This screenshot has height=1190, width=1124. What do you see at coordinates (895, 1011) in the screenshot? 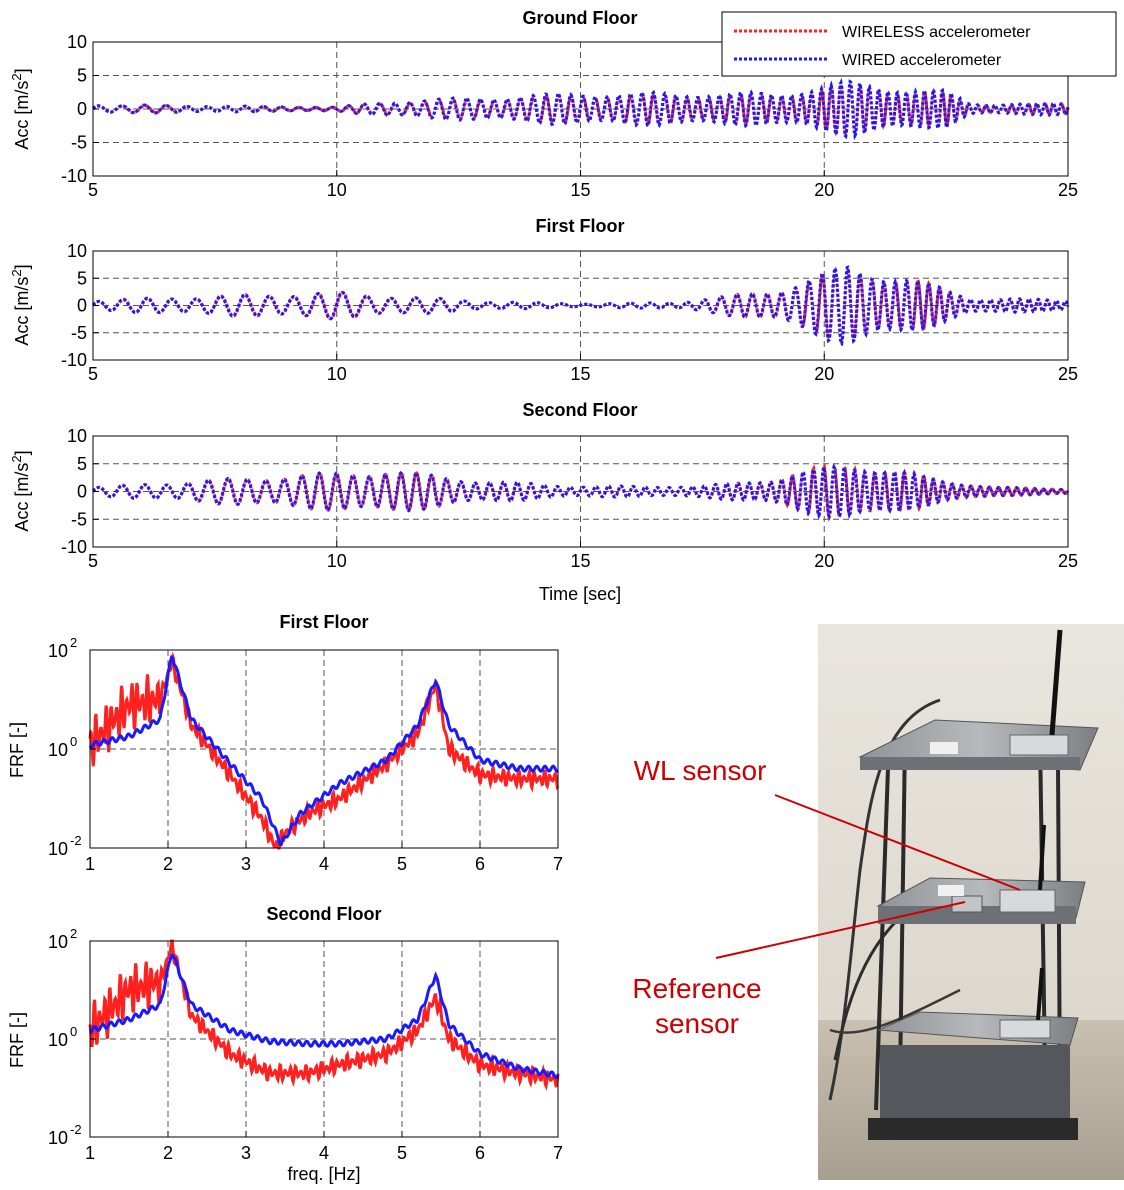
I see `cable` at bounding box center [895, 1011].